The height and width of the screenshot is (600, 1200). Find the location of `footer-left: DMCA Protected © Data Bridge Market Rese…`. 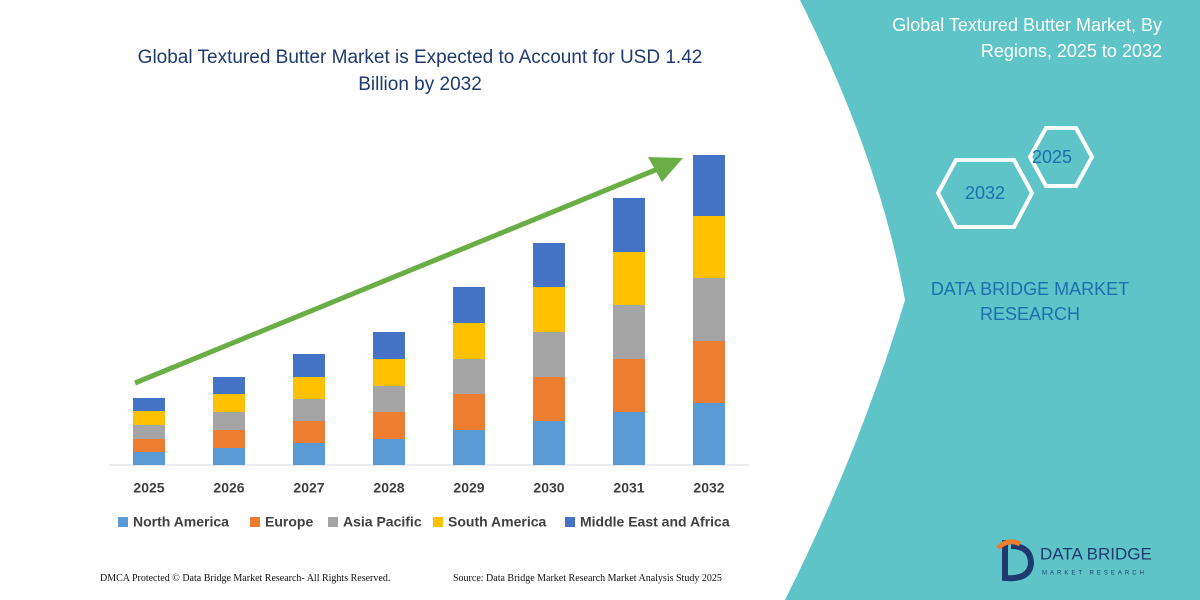

footer-left: DMCA Protected © Data Bridge Market Rese… is located at coordinates (245, 578).